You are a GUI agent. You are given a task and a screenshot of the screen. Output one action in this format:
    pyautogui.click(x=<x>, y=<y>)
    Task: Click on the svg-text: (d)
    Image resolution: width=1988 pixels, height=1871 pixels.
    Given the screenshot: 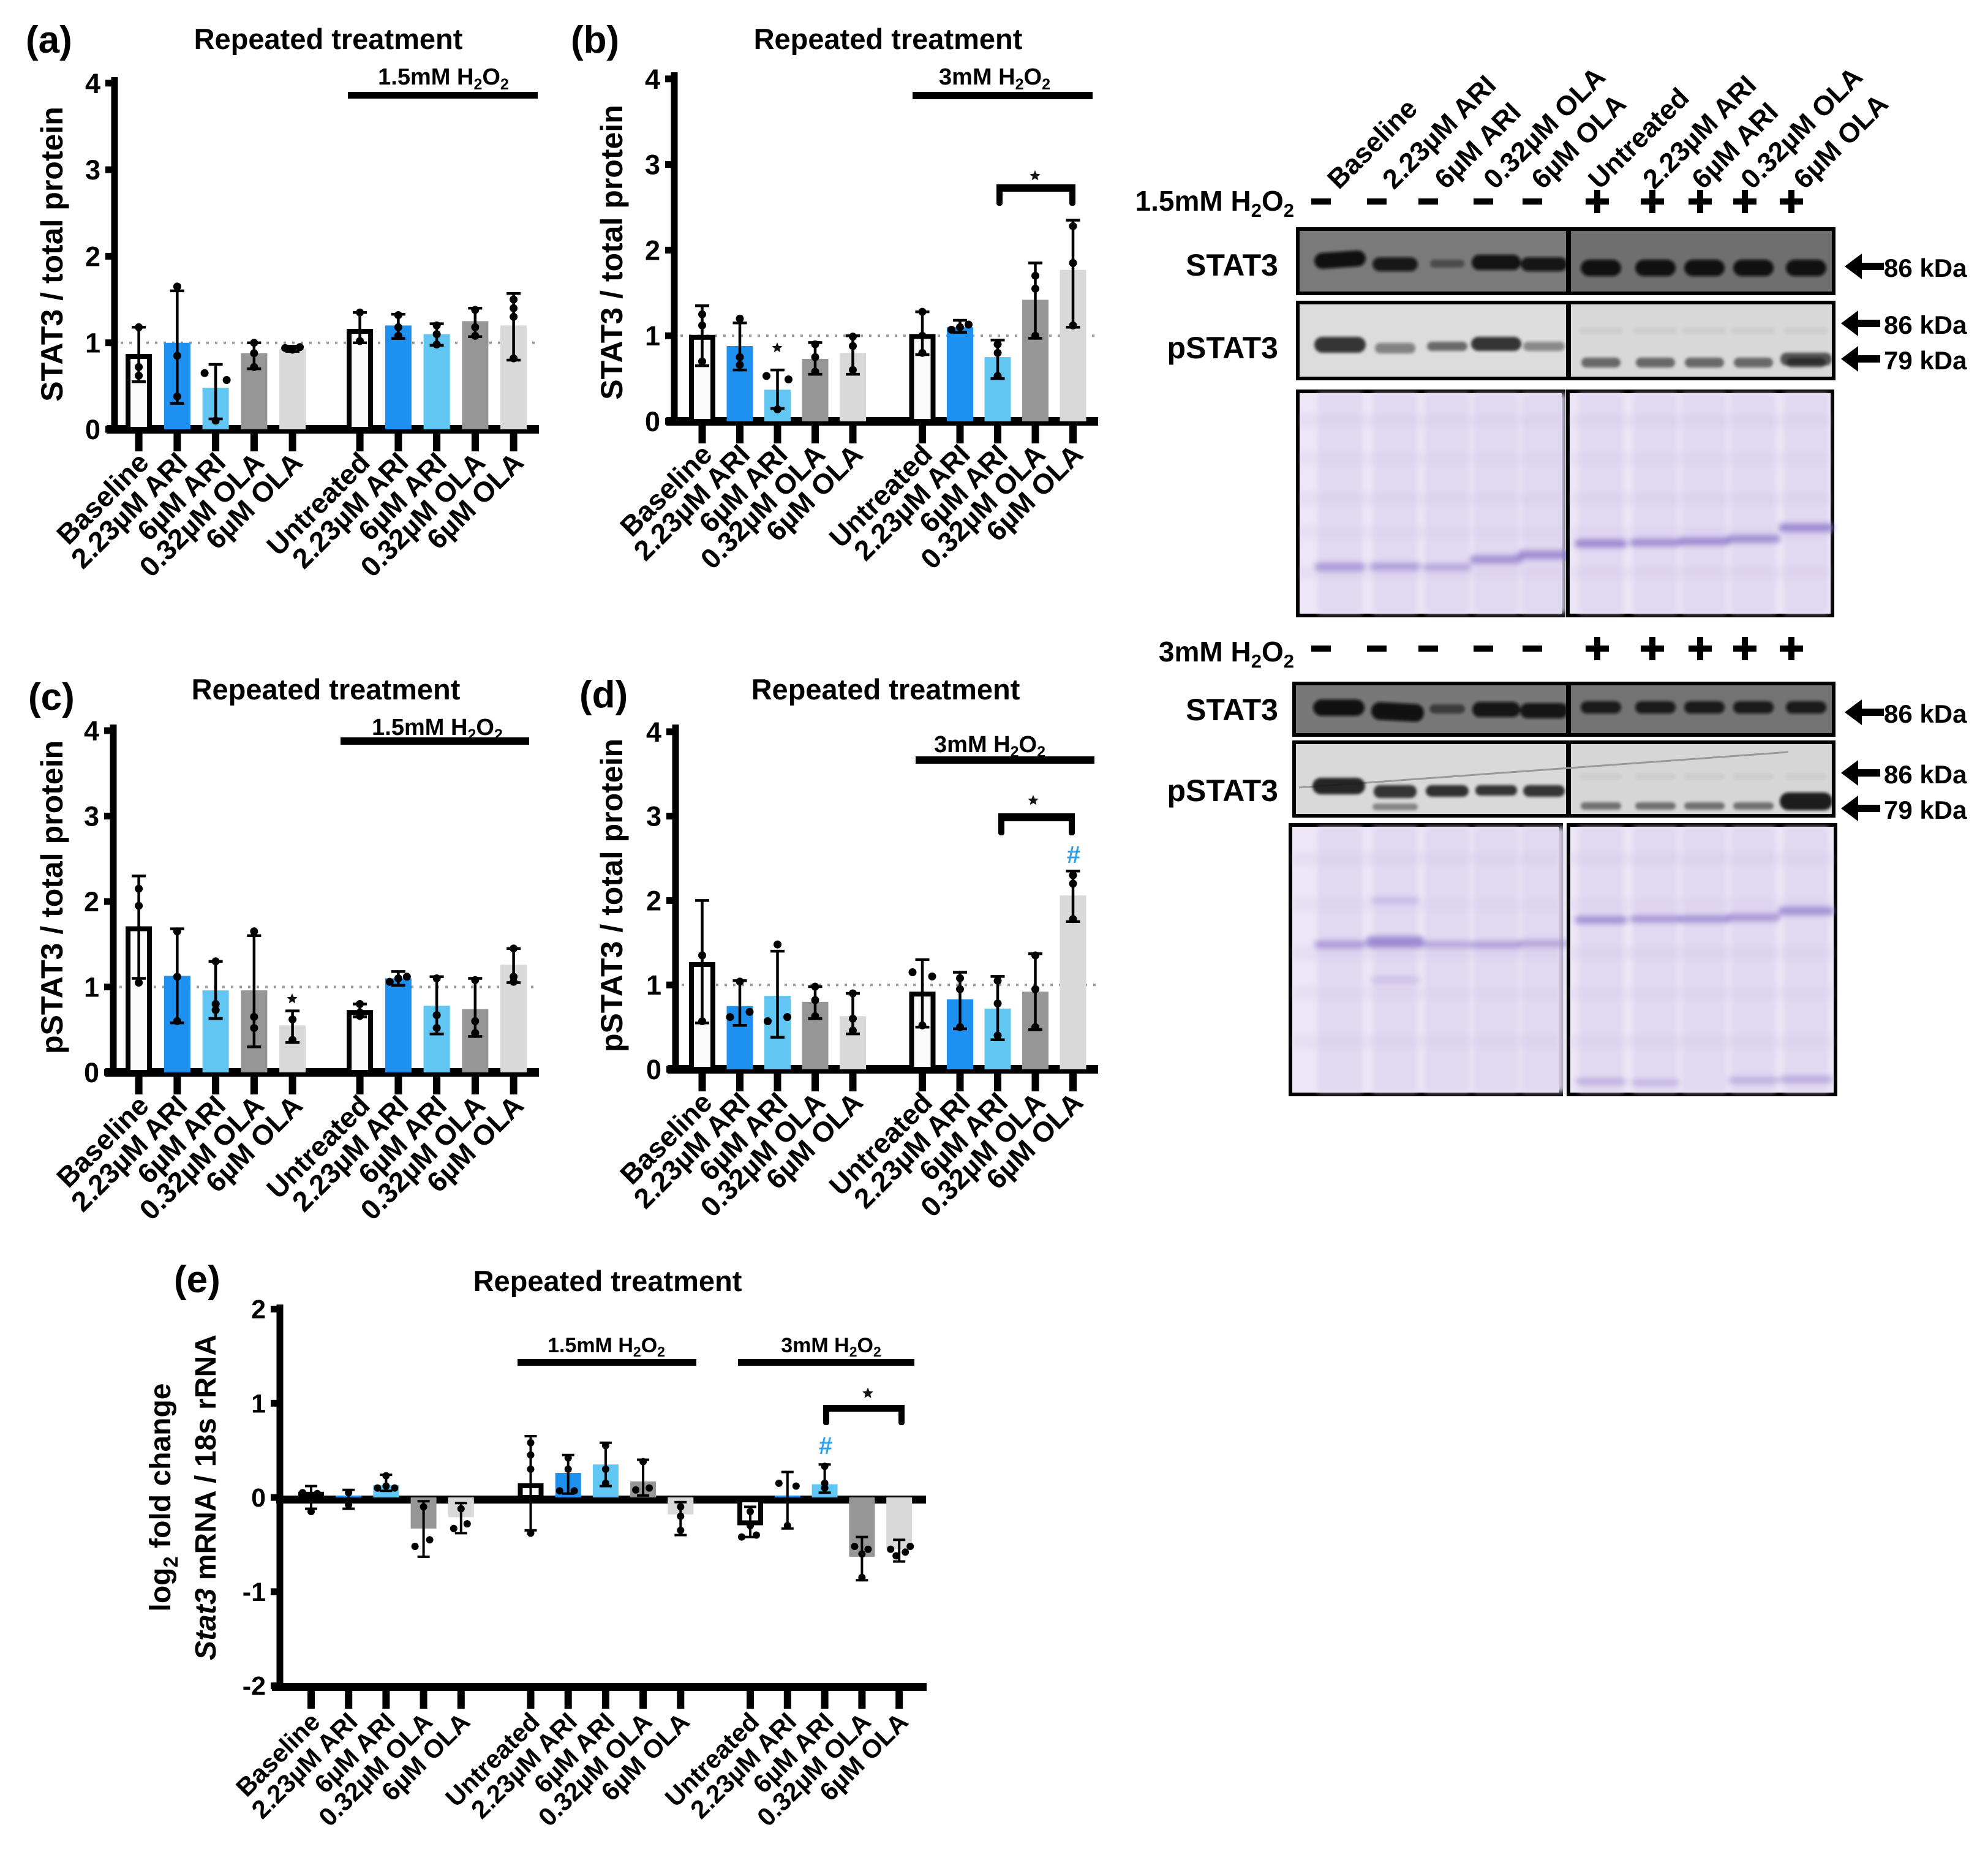 What is the action you would take?
    pyautogui.click(x=603, y=695)
    